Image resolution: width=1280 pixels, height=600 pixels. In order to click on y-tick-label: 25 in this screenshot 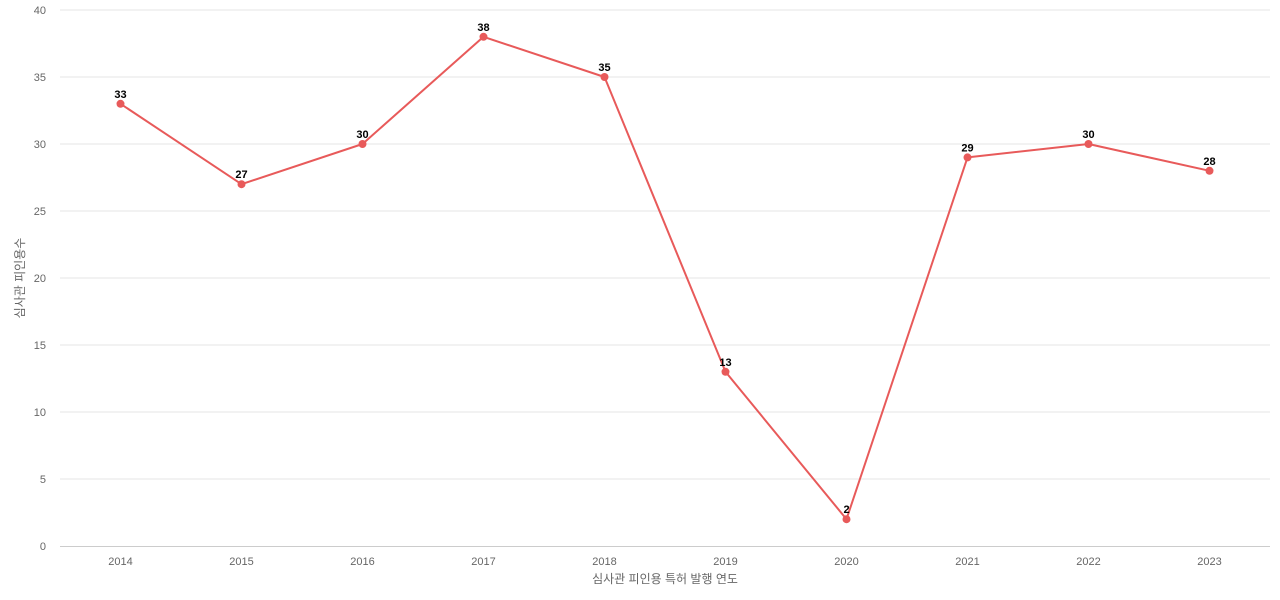, I will do `click(40, 212)`.